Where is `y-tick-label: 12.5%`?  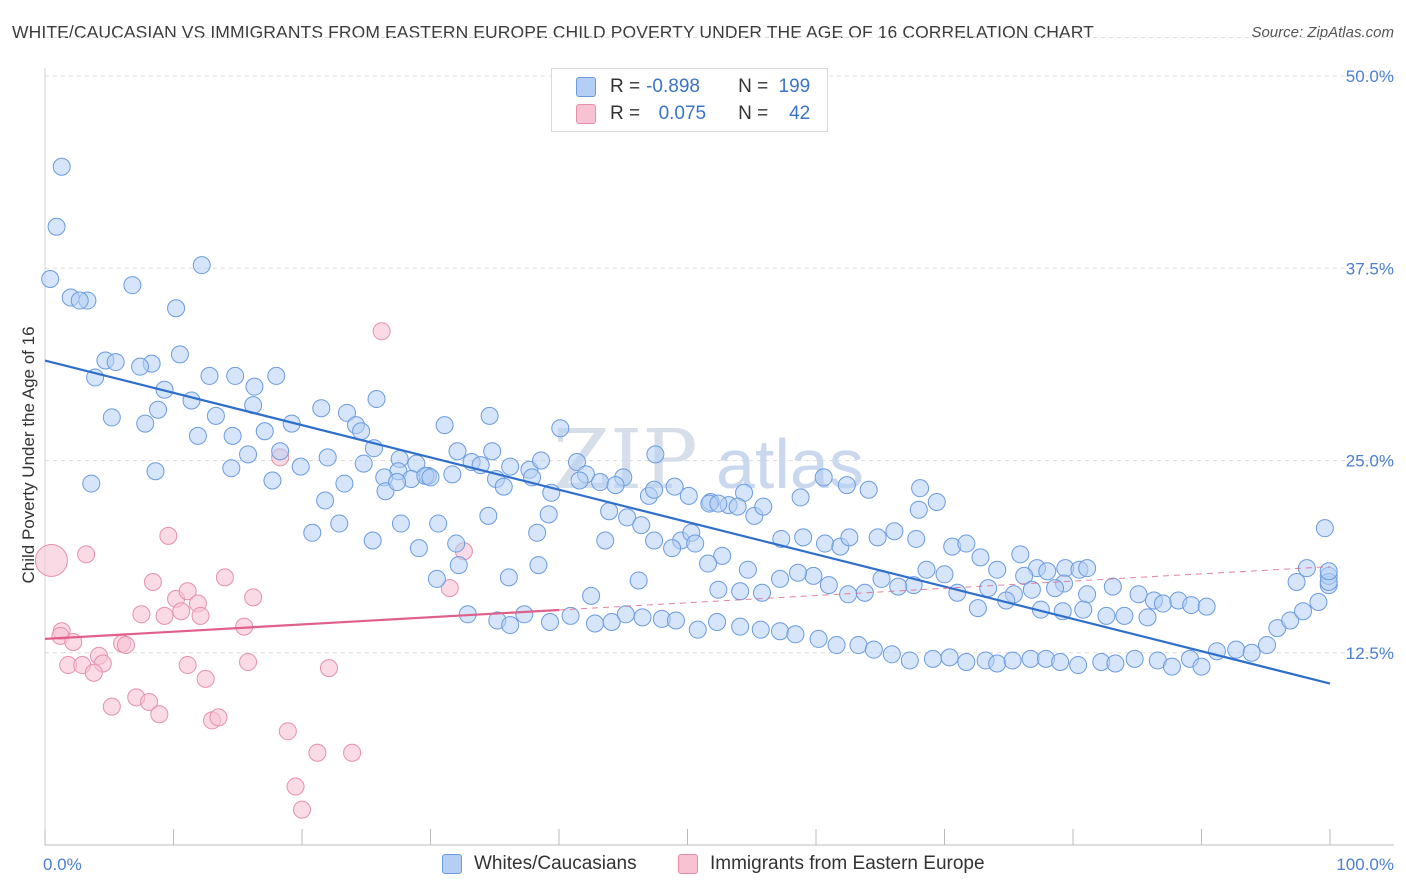 y-tick-label: 12.5% is located at coordinates (1370, 653).